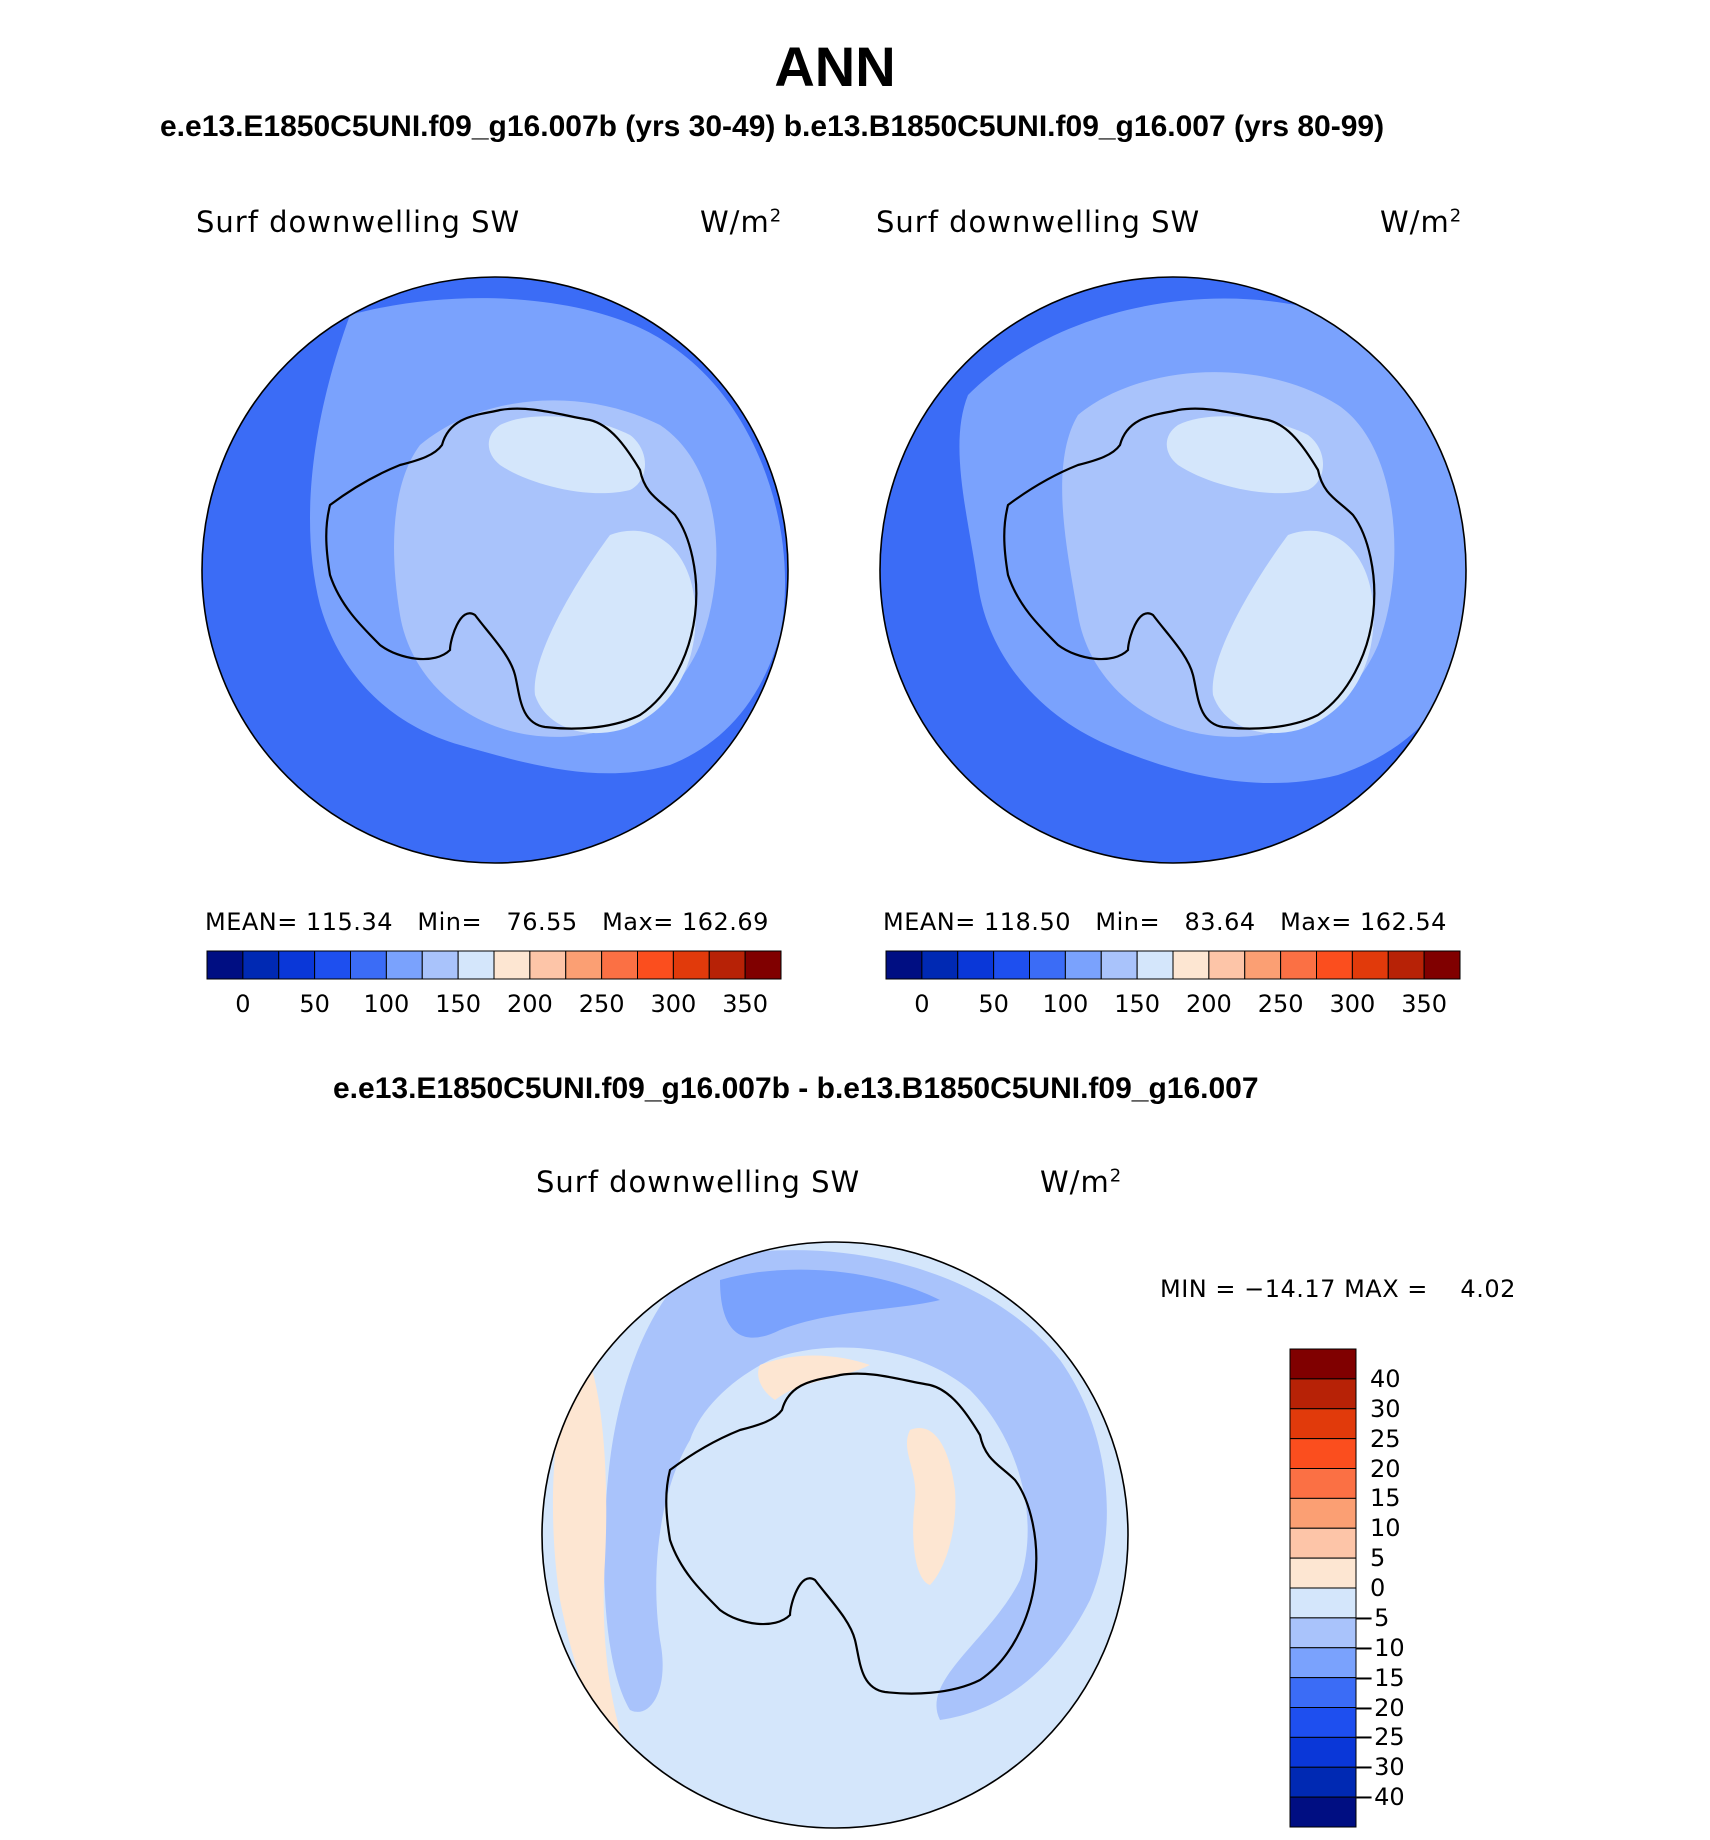 This screenshot has height=1840, width=1710. I want to click on right-colorbar-tick-label: 350, so click(1424, 1004).